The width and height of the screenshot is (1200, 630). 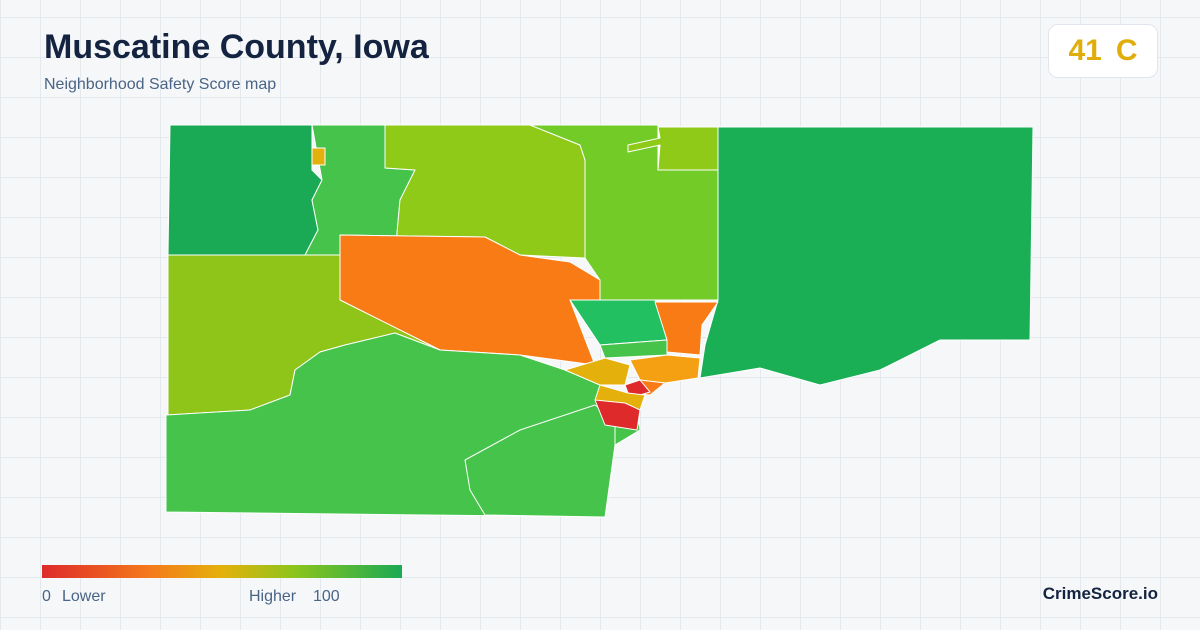 I want to click on legend-gradient, so click(x=222, y=571).